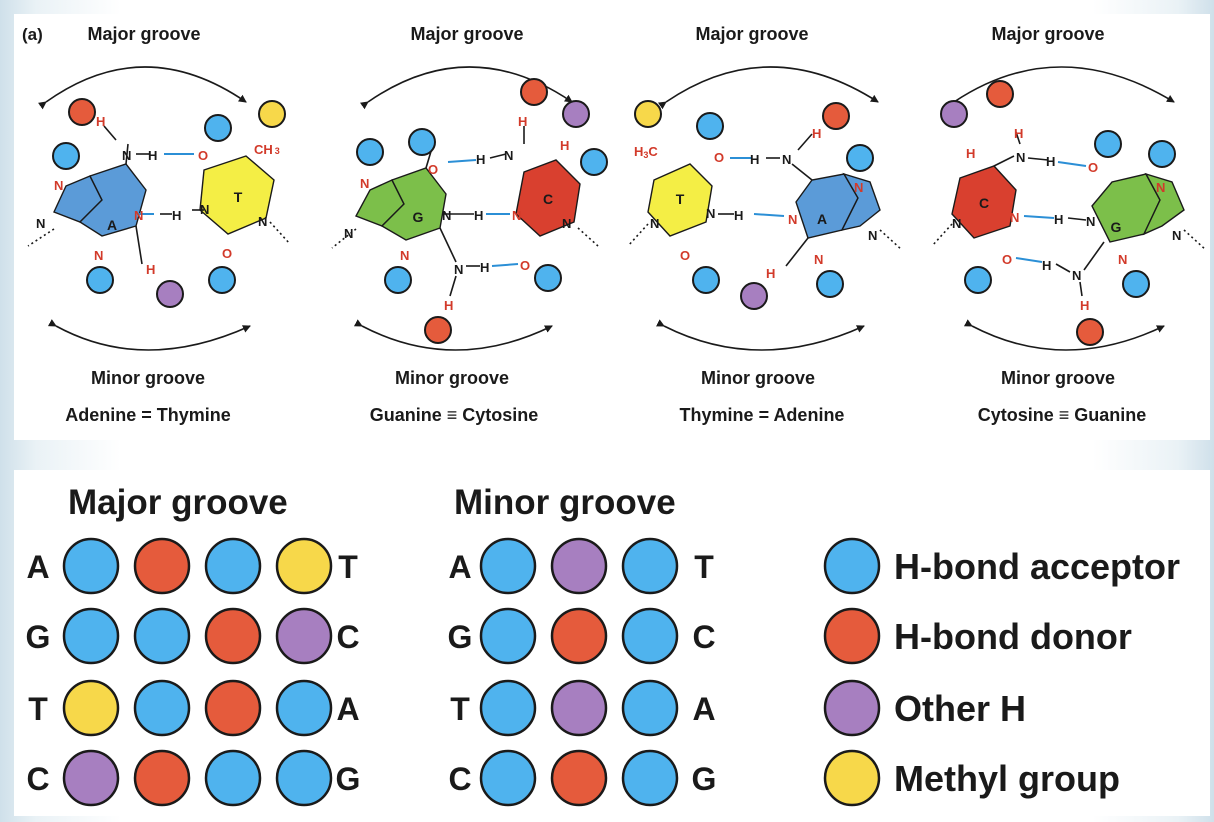  Describe the element at coordinates (142, 88) in the screenshot. I see `major-groove-arrow` at that location.